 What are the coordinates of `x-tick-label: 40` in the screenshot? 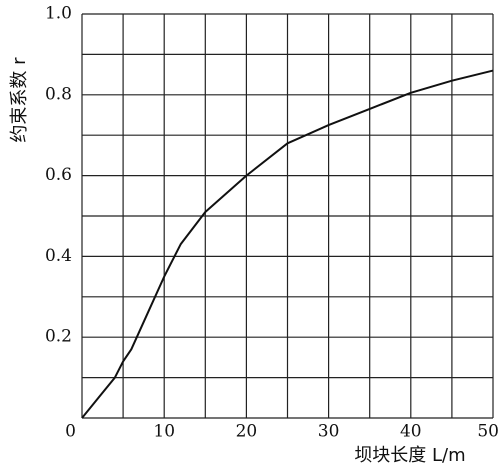 It's located at (411, 432).